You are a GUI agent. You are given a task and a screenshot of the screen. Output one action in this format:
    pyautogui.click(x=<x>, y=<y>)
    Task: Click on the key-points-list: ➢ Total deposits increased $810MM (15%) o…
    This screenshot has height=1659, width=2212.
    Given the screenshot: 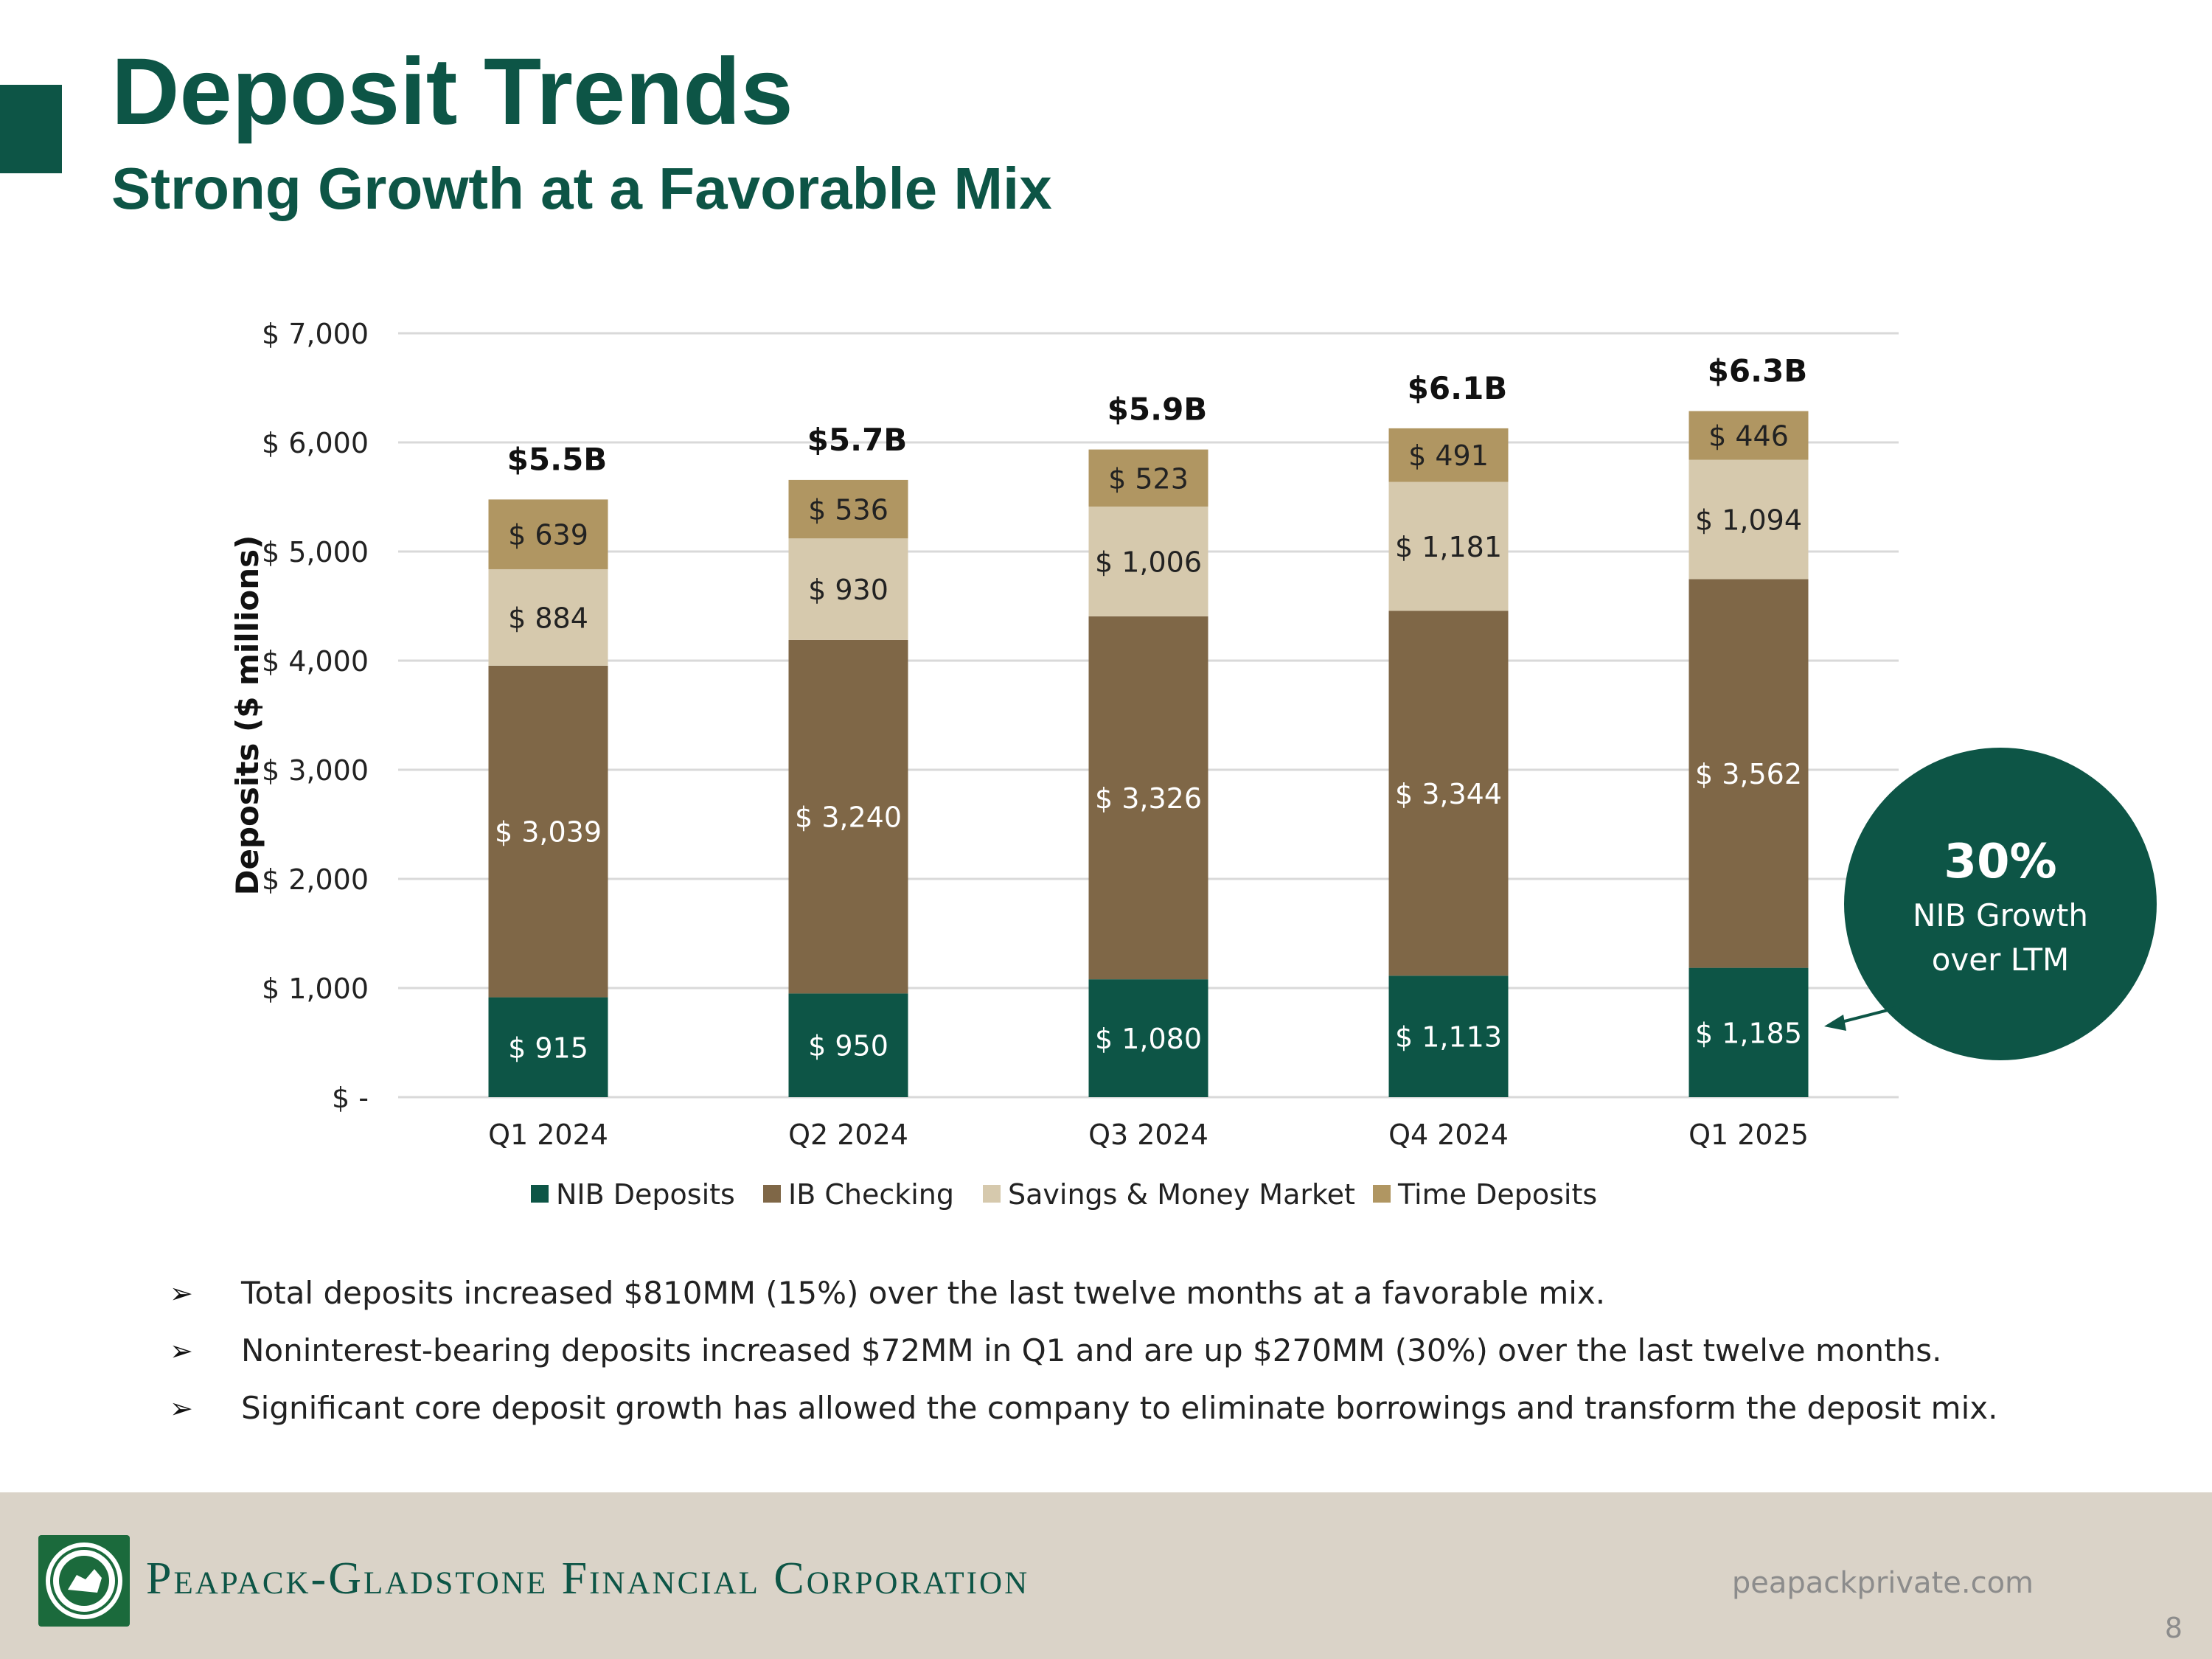 What is the action you would take?
    pyautogui.click(x=1083, y=1354)
    